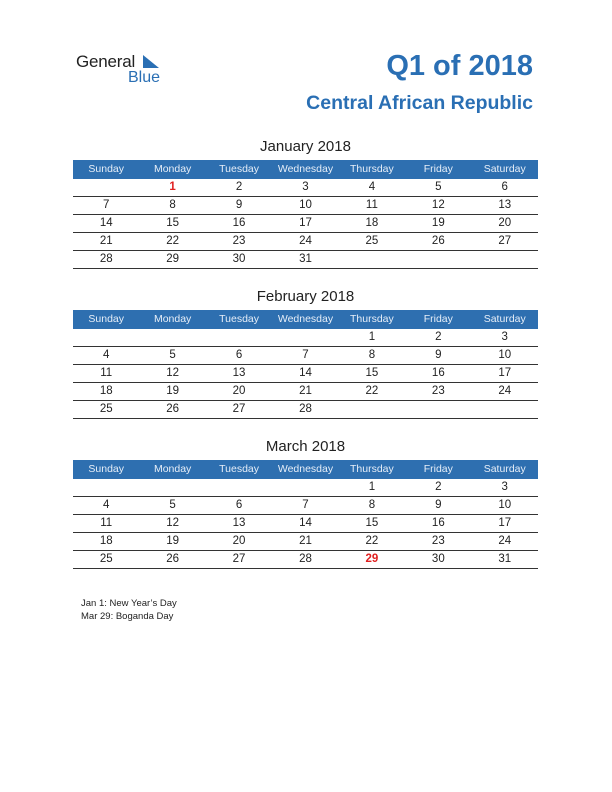 This screenshot has height=792, width=612. I want to click on weekday-label: Wednesday, so click(305, 469).